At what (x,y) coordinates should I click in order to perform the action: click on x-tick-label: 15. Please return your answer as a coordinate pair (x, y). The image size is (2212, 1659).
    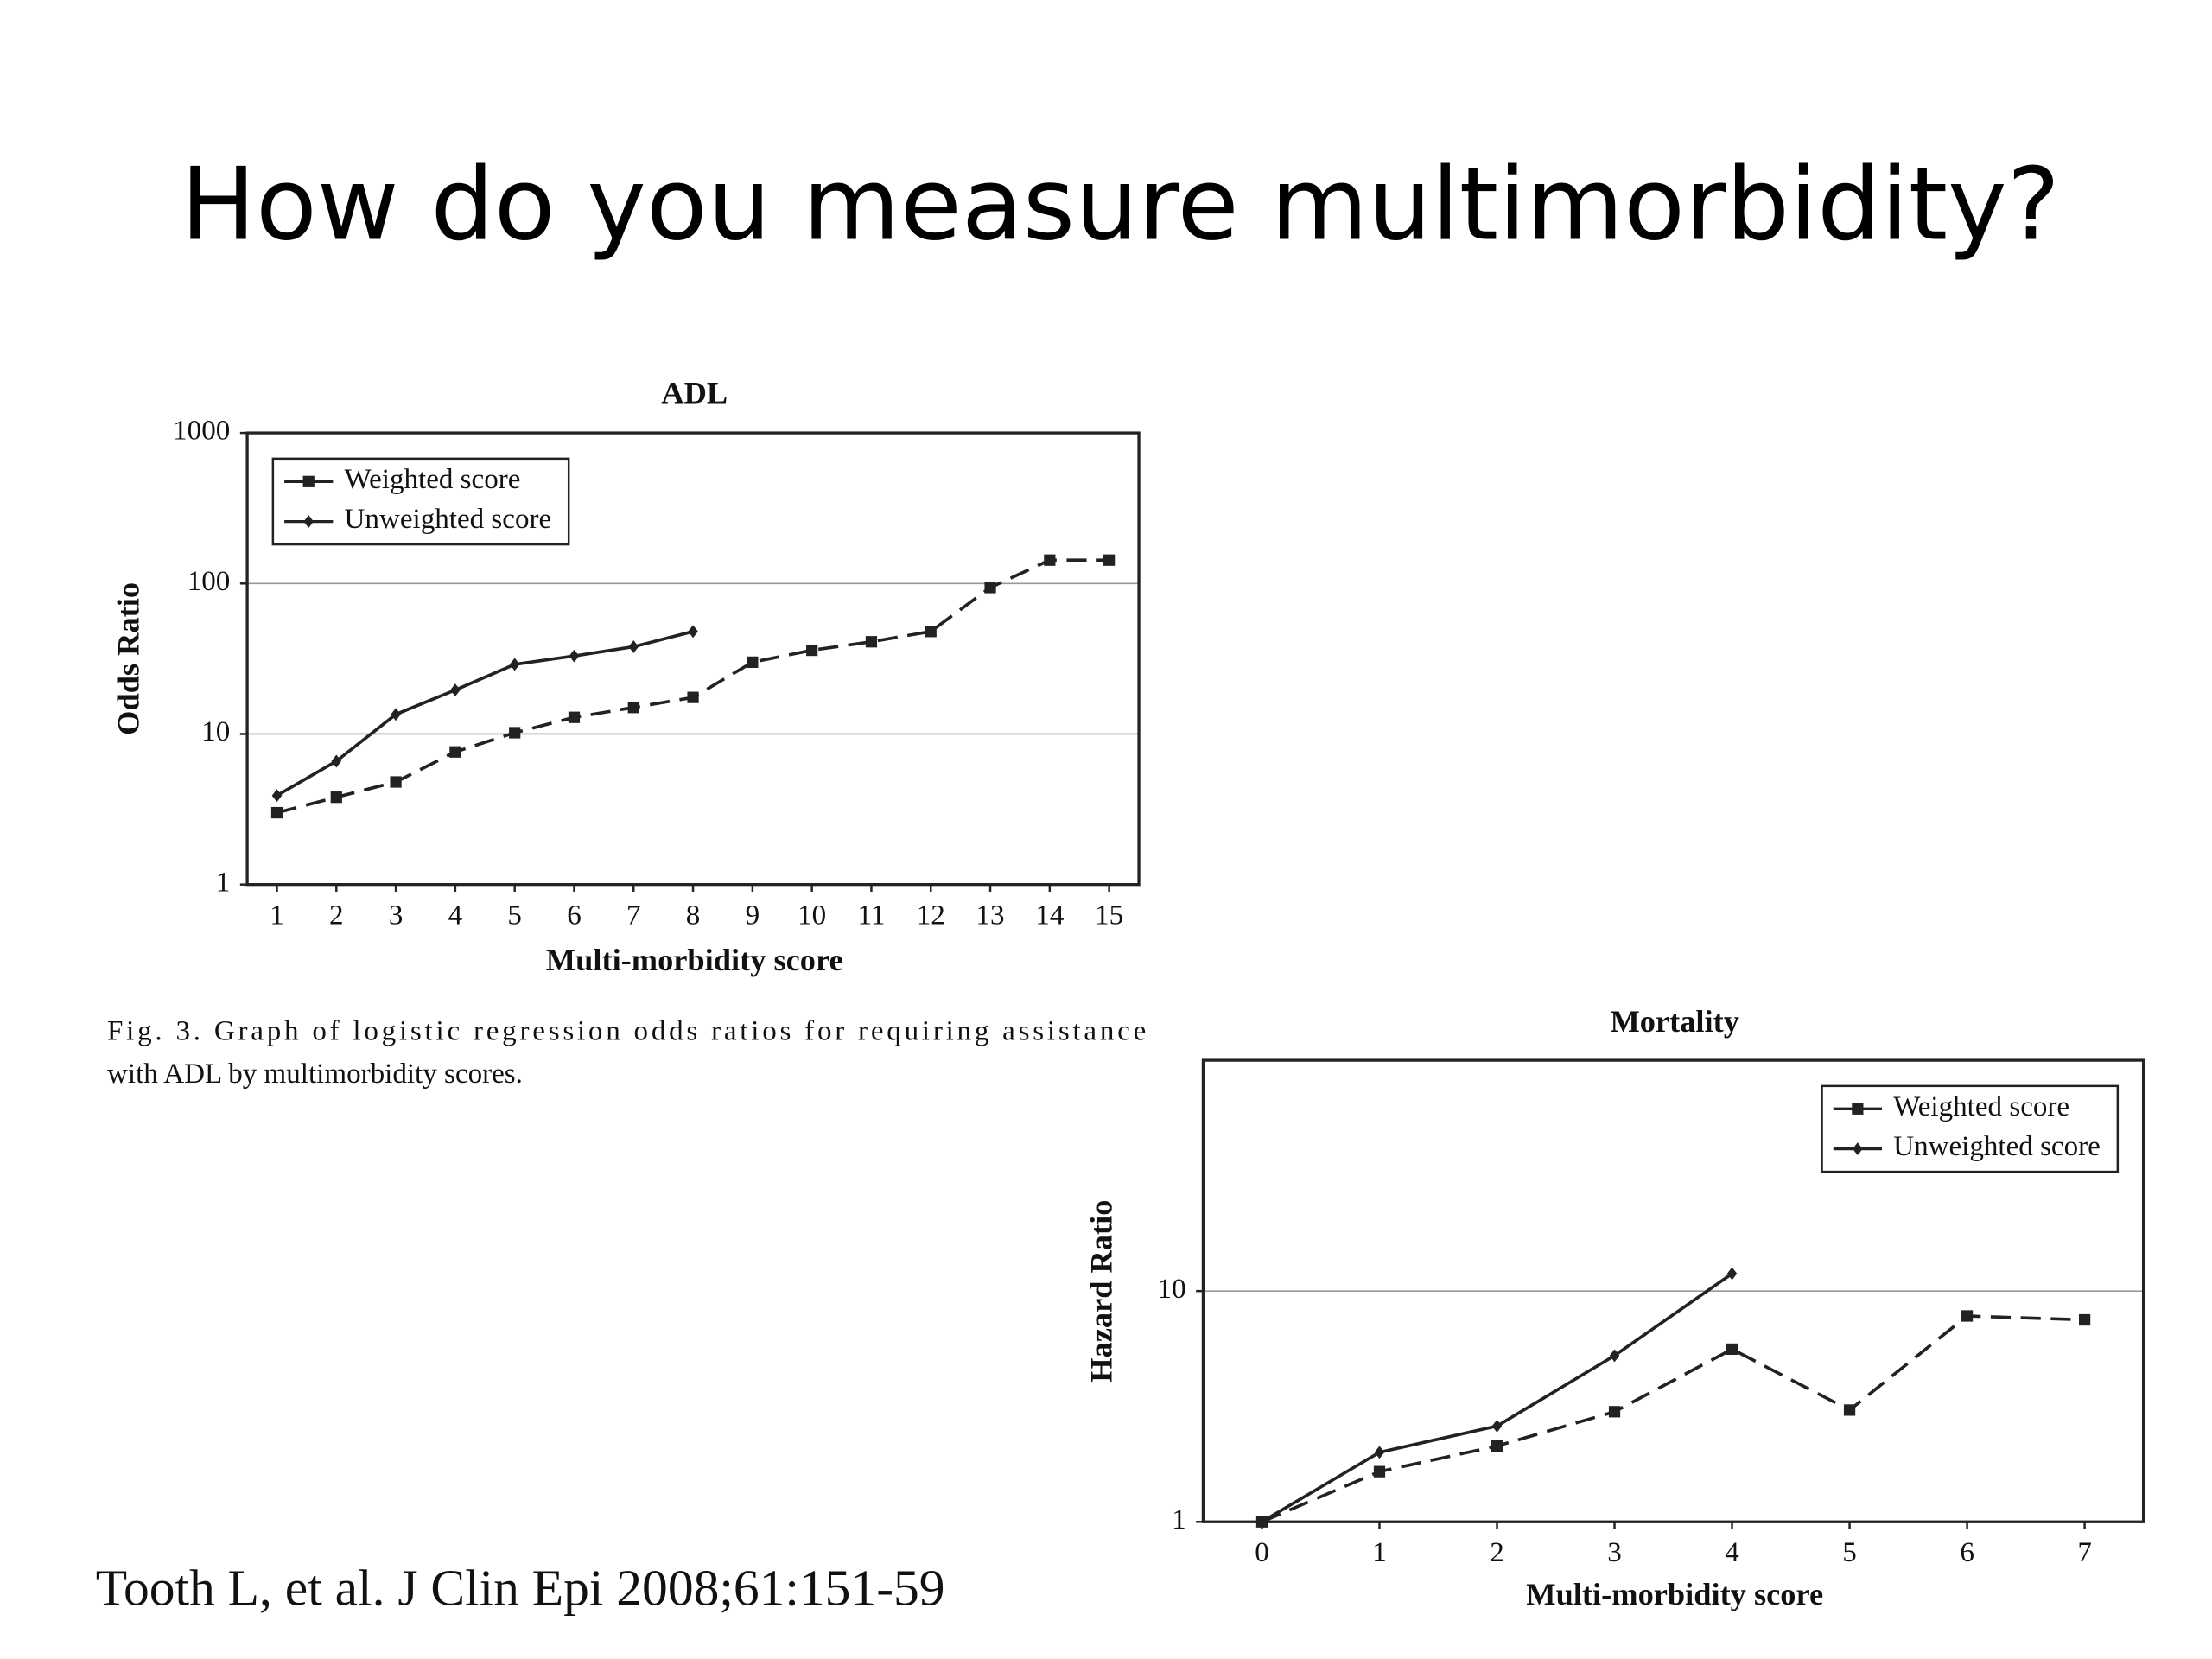
    Looking at the image, I should click on (1109, 915).